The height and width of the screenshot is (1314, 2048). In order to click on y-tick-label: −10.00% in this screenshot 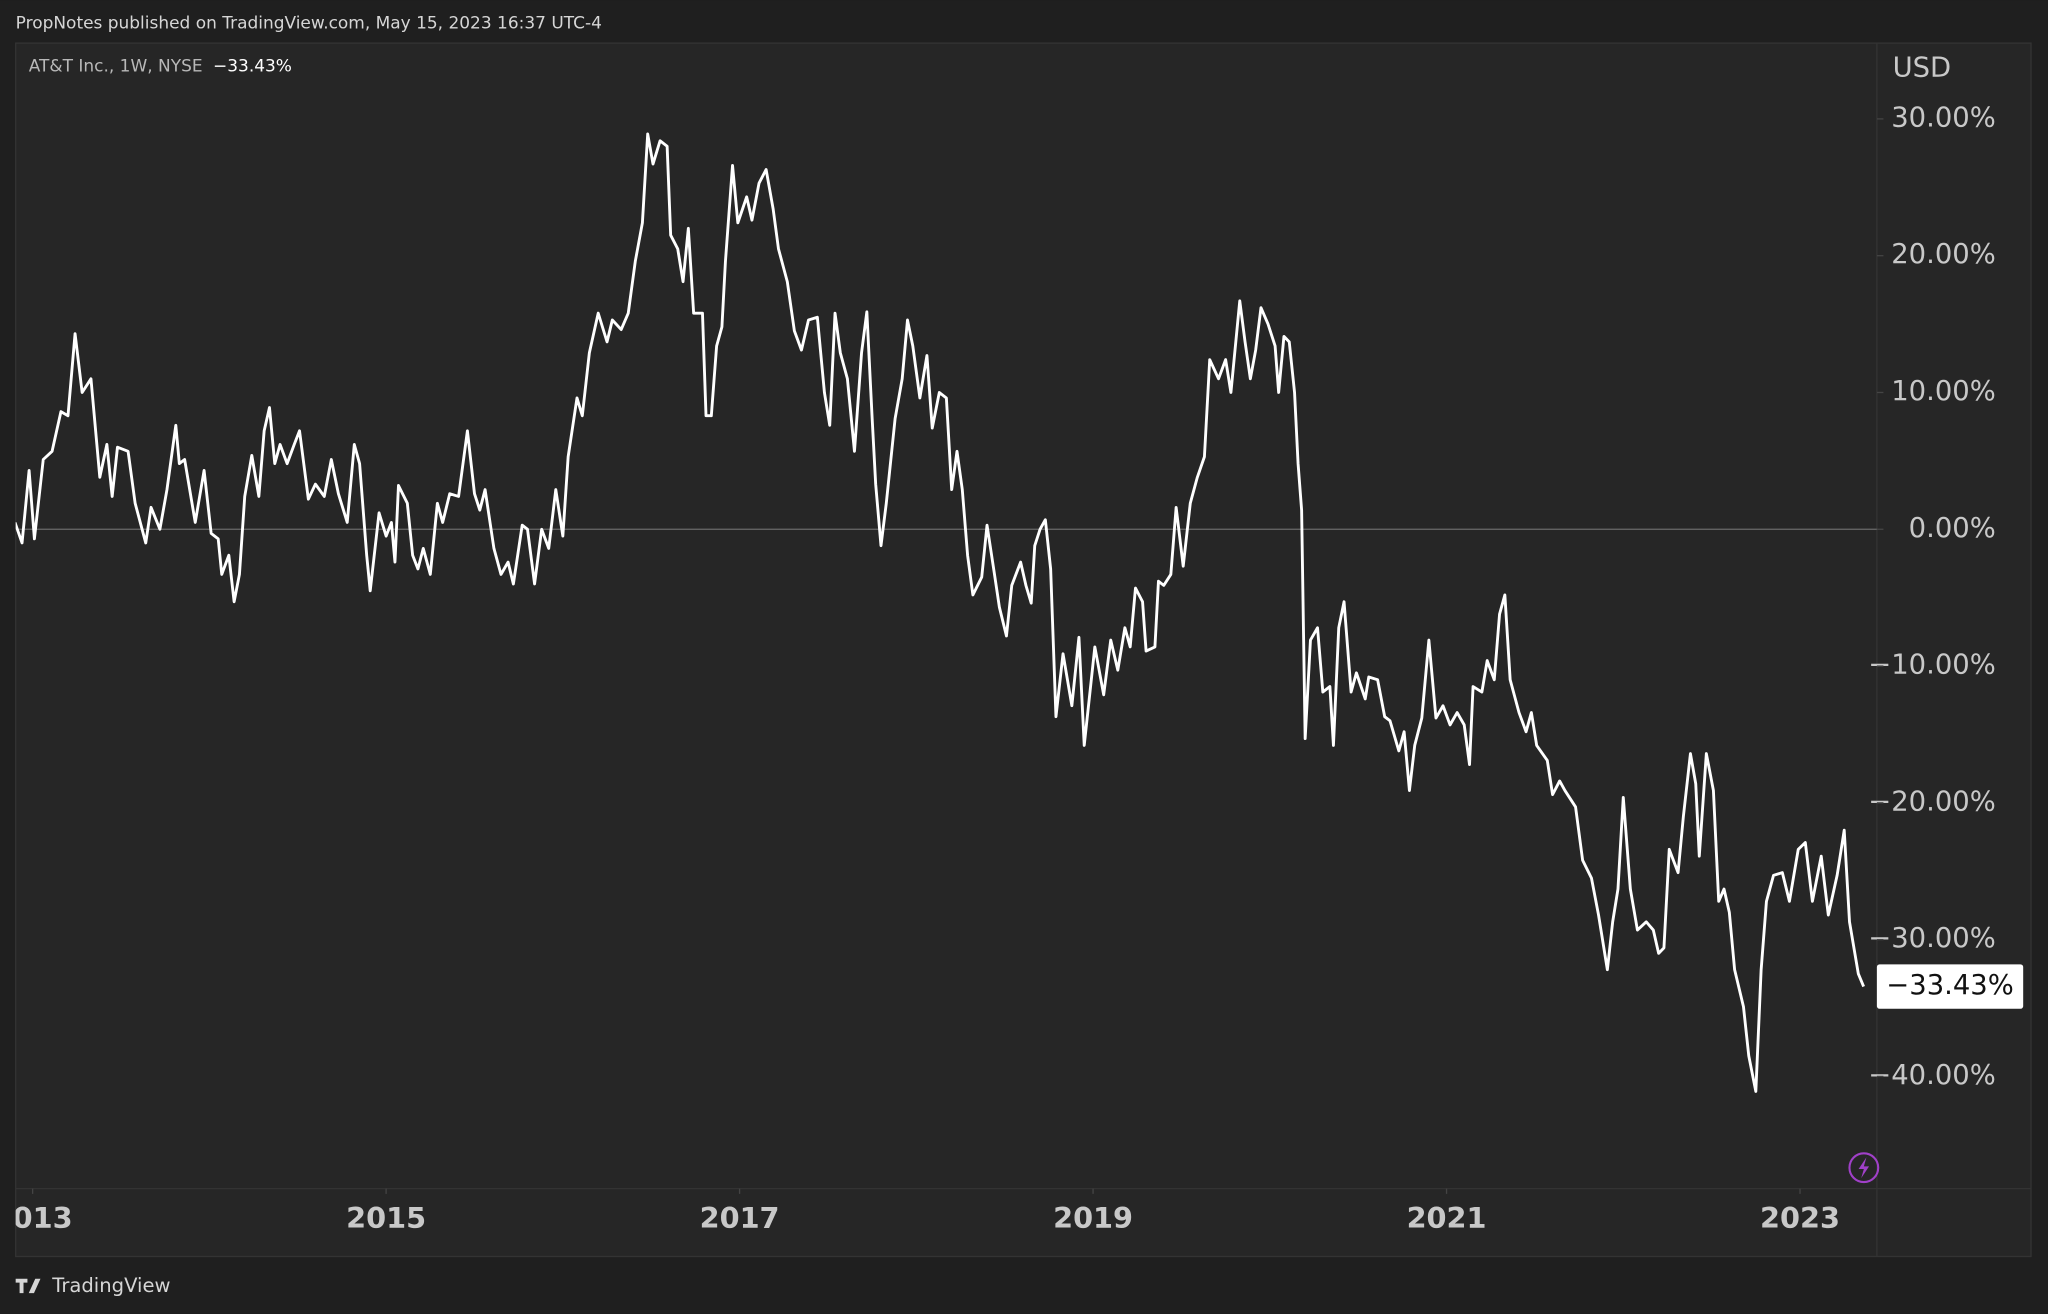, I will do `click(1931, 665)`.